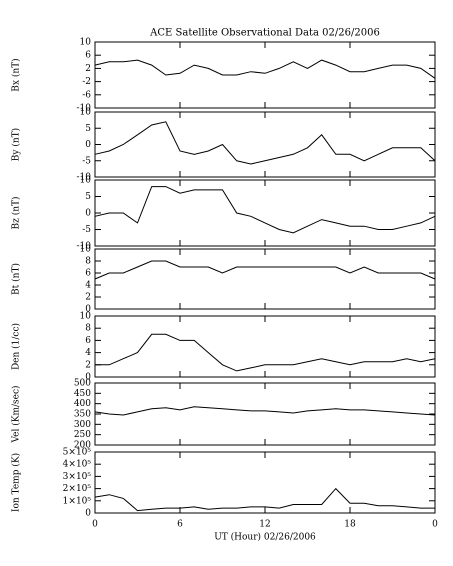  Describe the element at coordinates (350, 525) in the screenshot. I see `x-tick-label: 18` at that location.